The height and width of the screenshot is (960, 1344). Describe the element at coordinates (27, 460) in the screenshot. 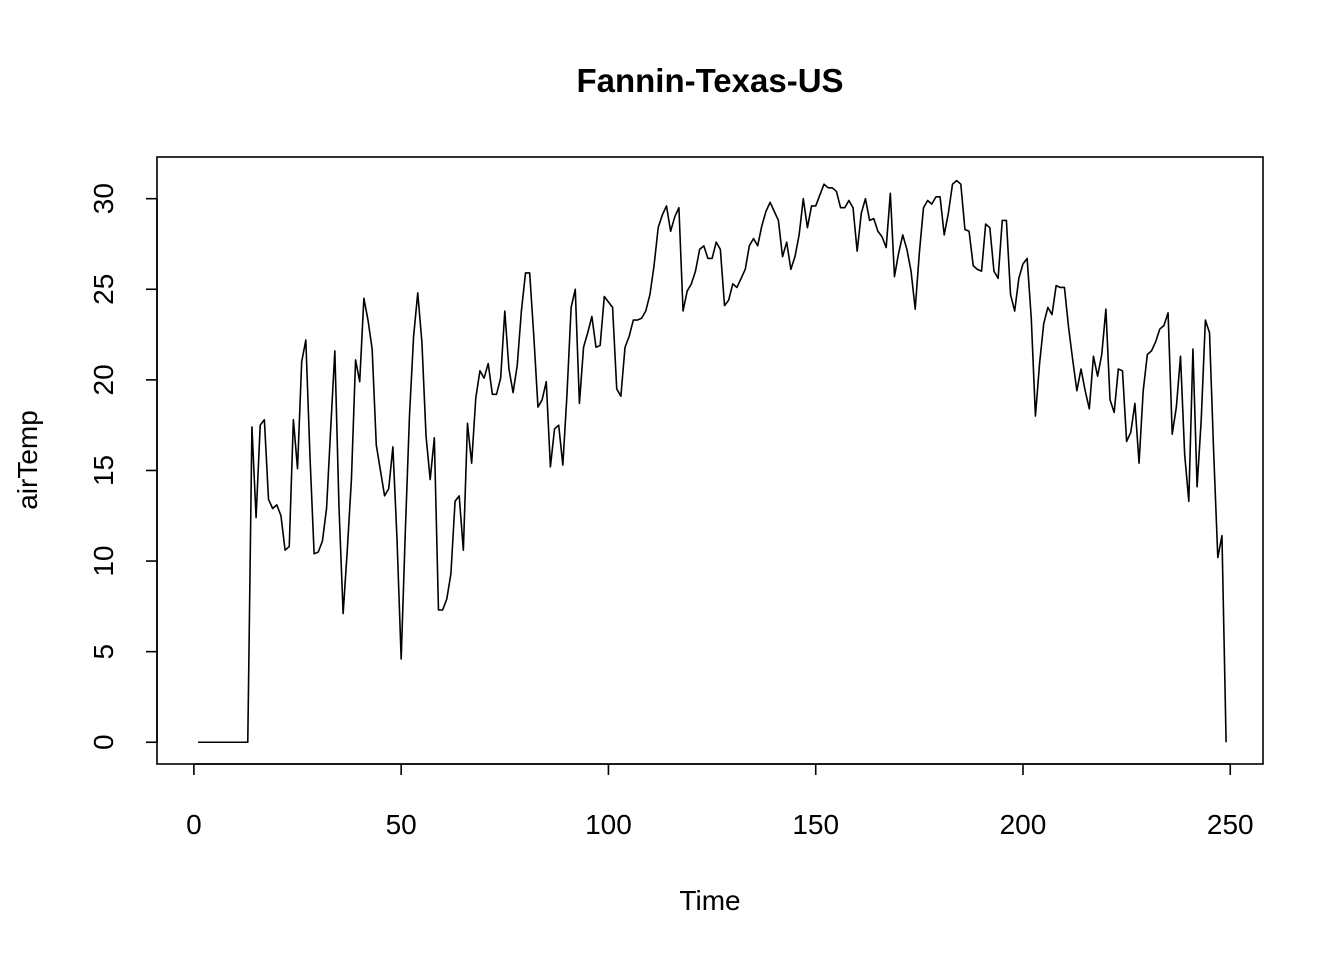

I see `y-axis-label: airTemp` at that location.